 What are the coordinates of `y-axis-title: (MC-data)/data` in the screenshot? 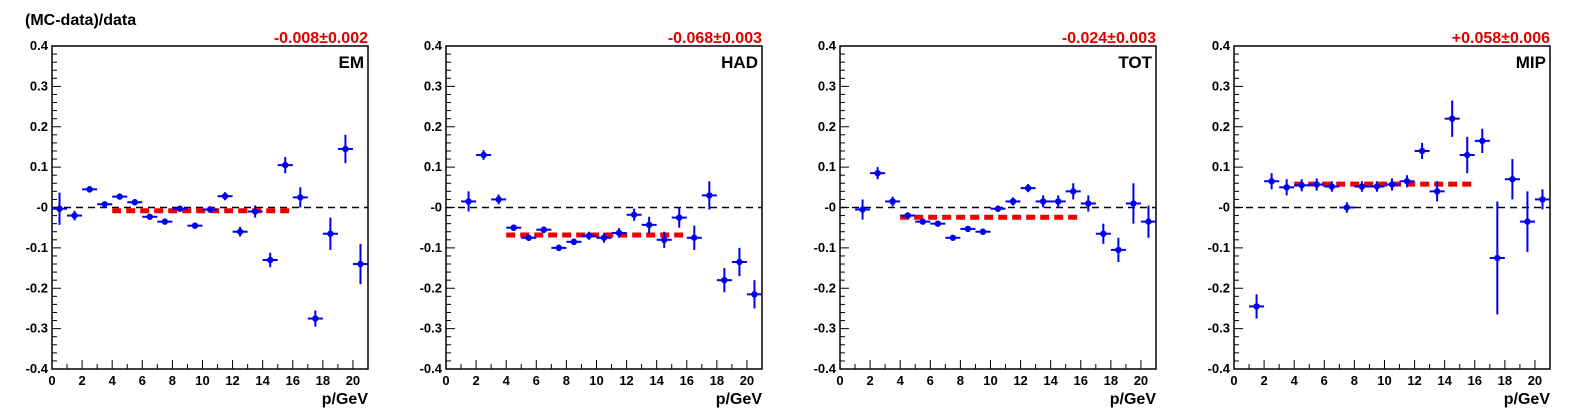 It's located at (80, 20).